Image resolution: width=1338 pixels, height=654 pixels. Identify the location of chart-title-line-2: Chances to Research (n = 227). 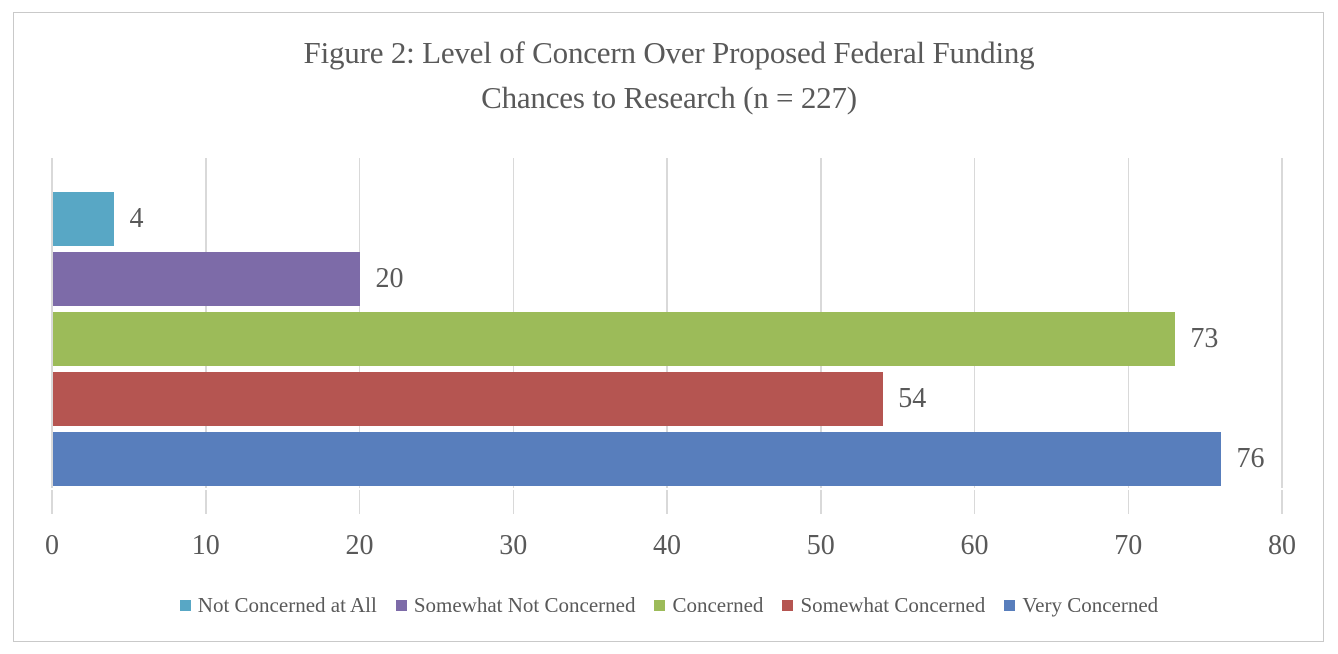
(669, 97).